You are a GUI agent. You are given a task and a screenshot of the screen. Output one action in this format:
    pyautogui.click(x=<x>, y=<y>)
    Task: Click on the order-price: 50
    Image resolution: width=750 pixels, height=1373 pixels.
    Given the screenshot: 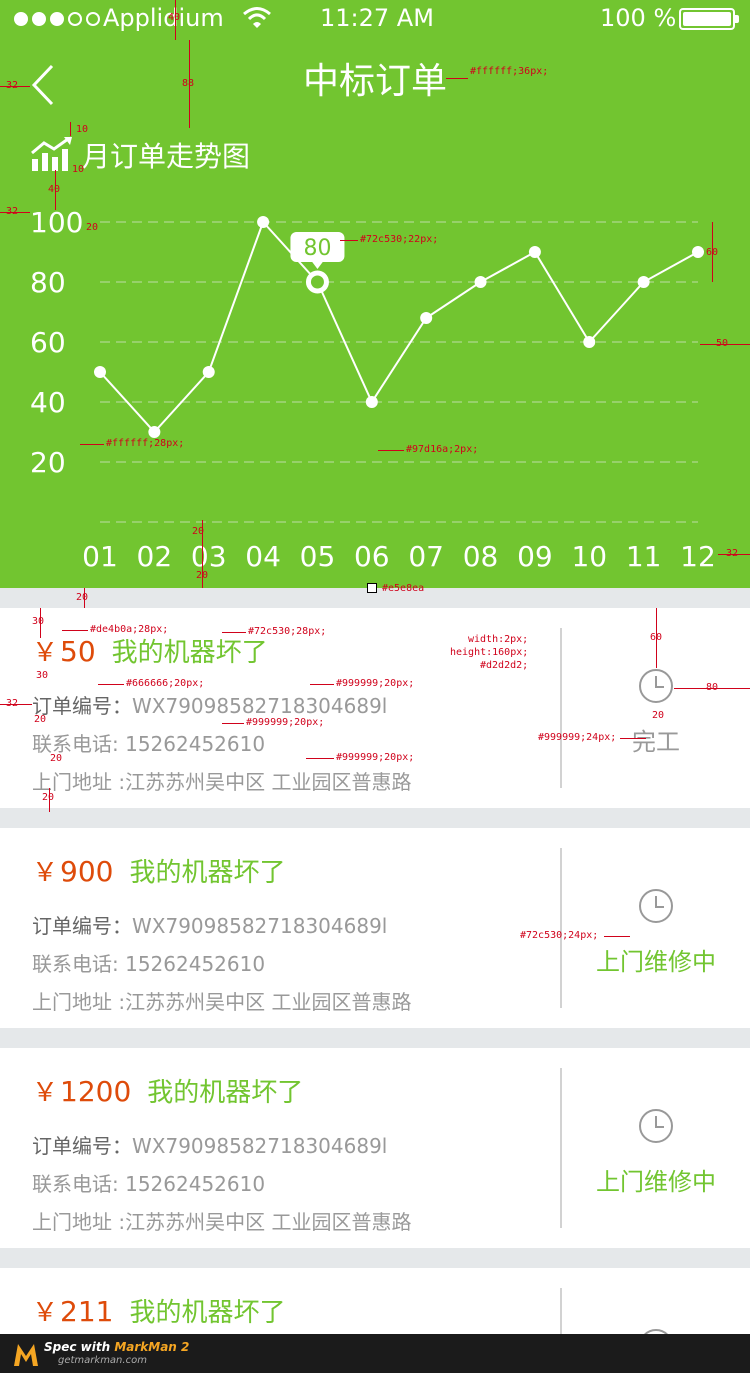 What is the action you would take?
    pyautogui.click(x=78, y=651)
    